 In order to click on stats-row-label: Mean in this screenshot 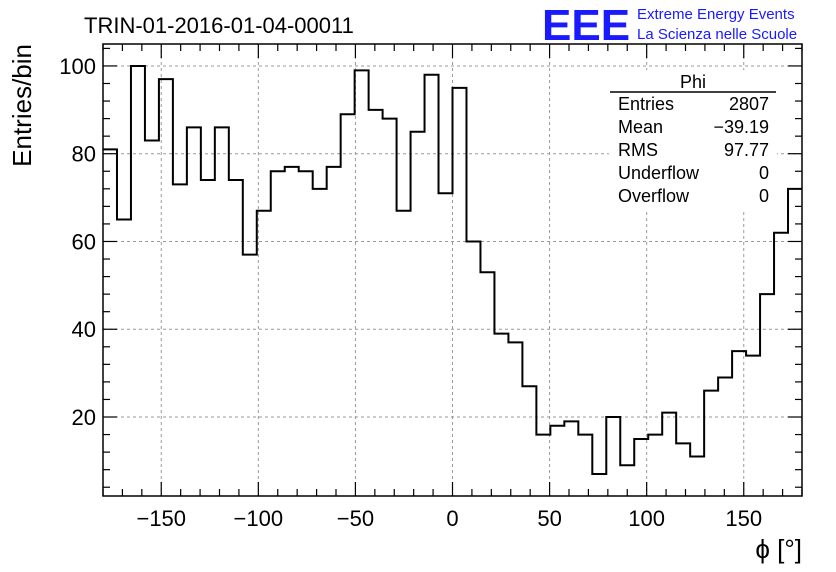, I will do `click(640, 127)`.